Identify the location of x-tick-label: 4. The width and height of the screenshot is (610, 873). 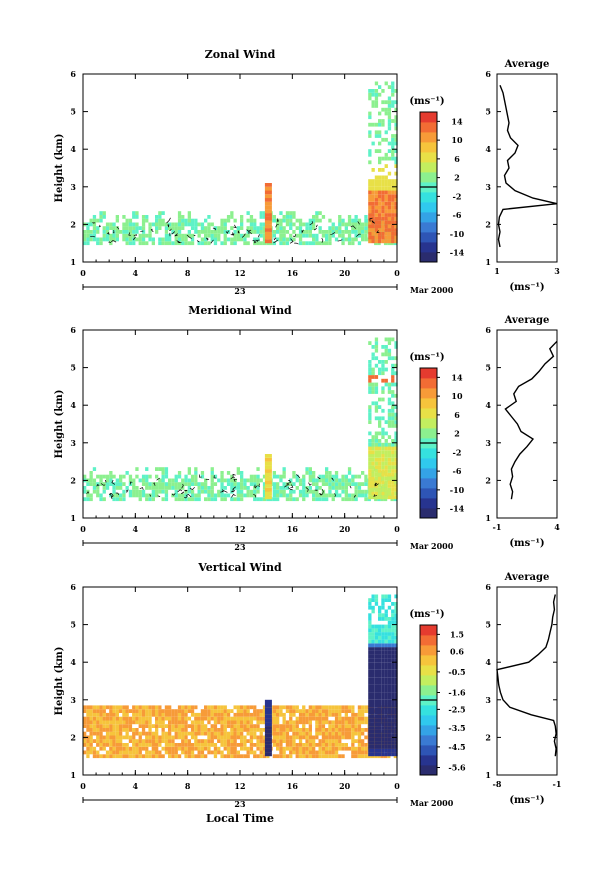
(136, 273).